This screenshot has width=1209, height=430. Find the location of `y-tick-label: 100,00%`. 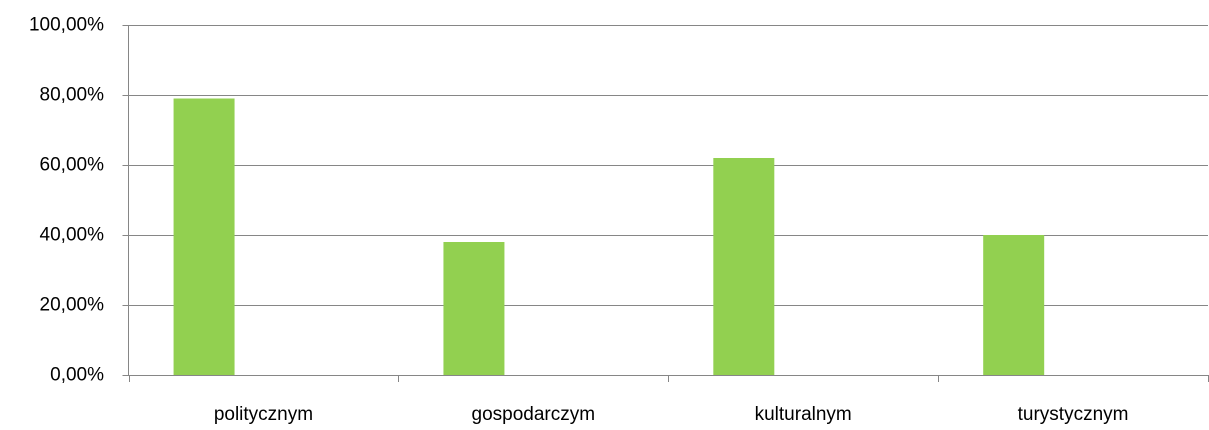

y-tick-label: 100,00% is located at coordinates (66, 25).